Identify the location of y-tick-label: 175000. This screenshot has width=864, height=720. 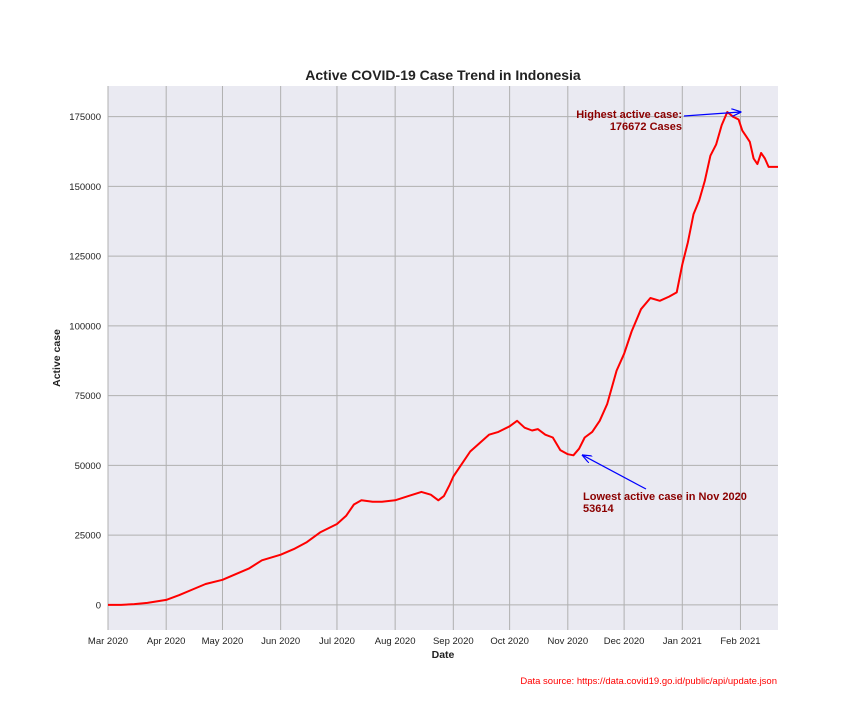
(85, 117).